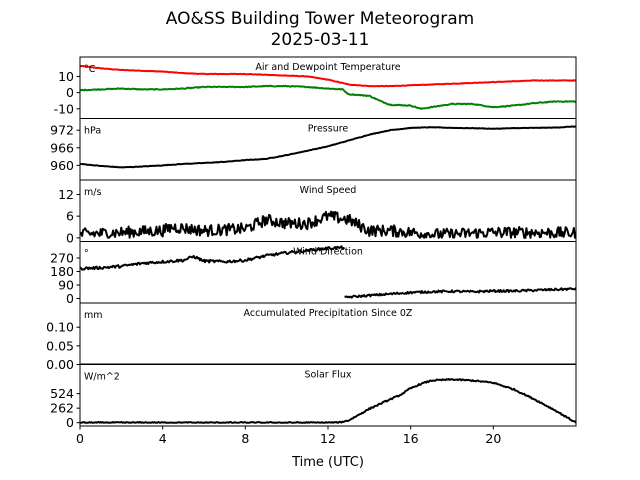 The width and height of the screenshot is (640, 480). Describe the element at coordinates (327, 462) in the screenshot. I see `x-axis-label: Time (UTC)` at that location.